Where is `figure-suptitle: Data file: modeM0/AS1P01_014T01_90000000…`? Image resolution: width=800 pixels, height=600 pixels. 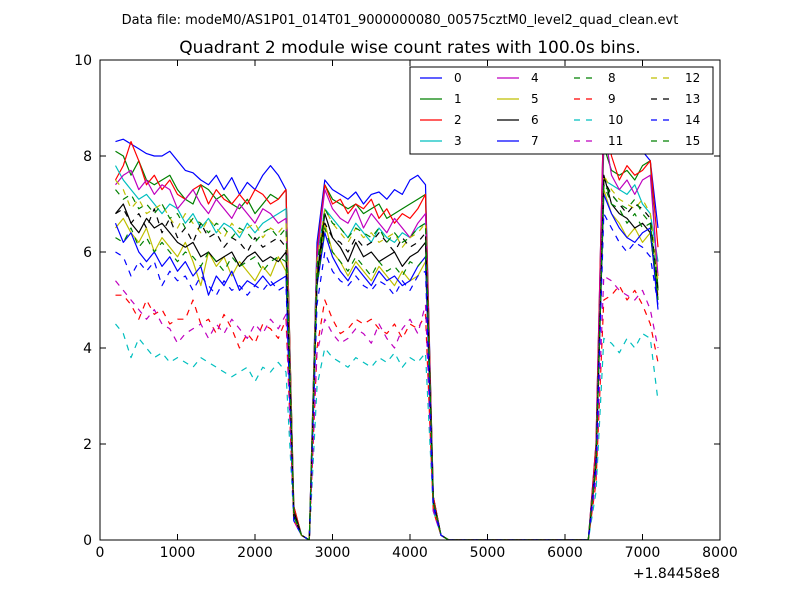 figure-suptitle: Data file: modeM0/AS1P01_014T01_90000000… is located at coordinates (400, 20).